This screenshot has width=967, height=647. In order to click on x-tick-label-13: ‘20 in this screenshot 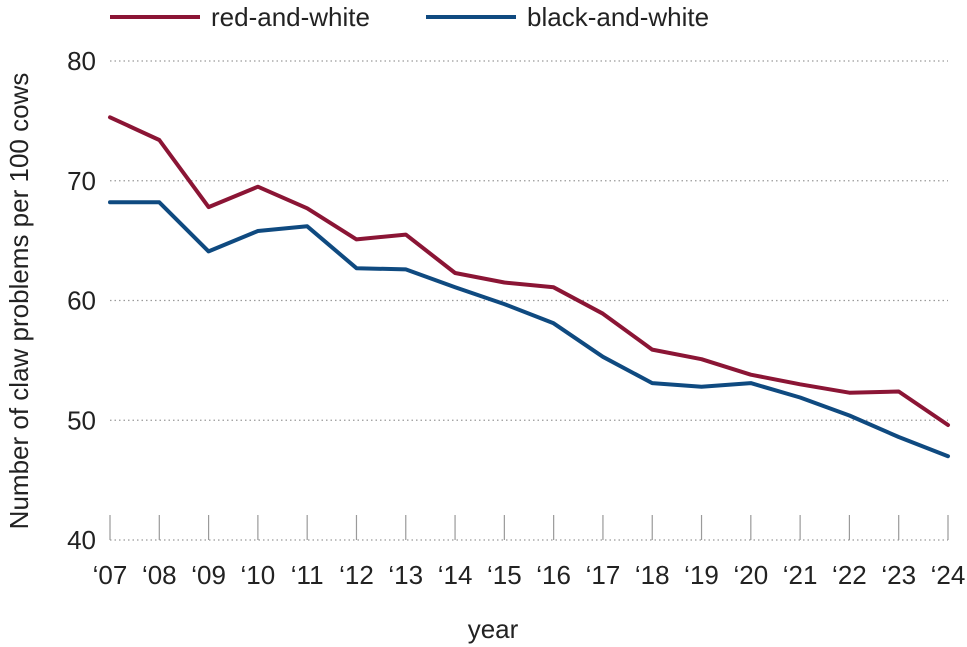, I will do `click(750, 575)`.